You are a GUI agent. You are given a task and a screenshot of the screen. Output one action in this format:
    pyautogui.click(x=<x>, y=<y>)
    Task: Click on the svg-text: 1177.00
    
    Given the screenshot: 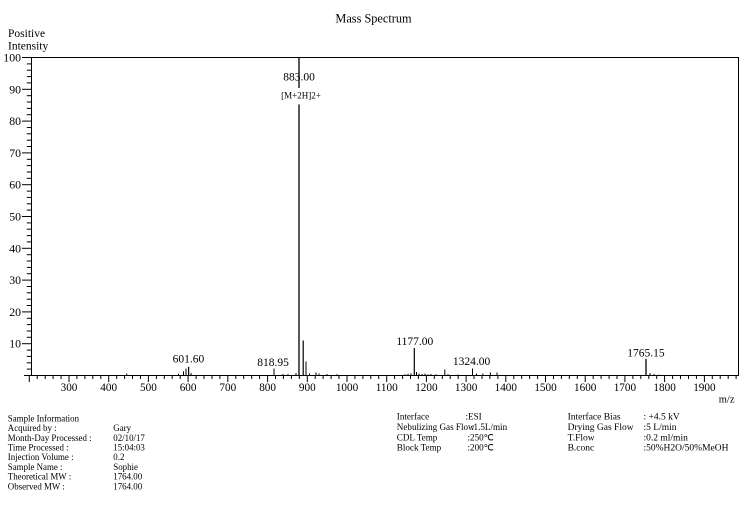 What is the action you would take?
    pyautogui.click(x=414, y=342)
    